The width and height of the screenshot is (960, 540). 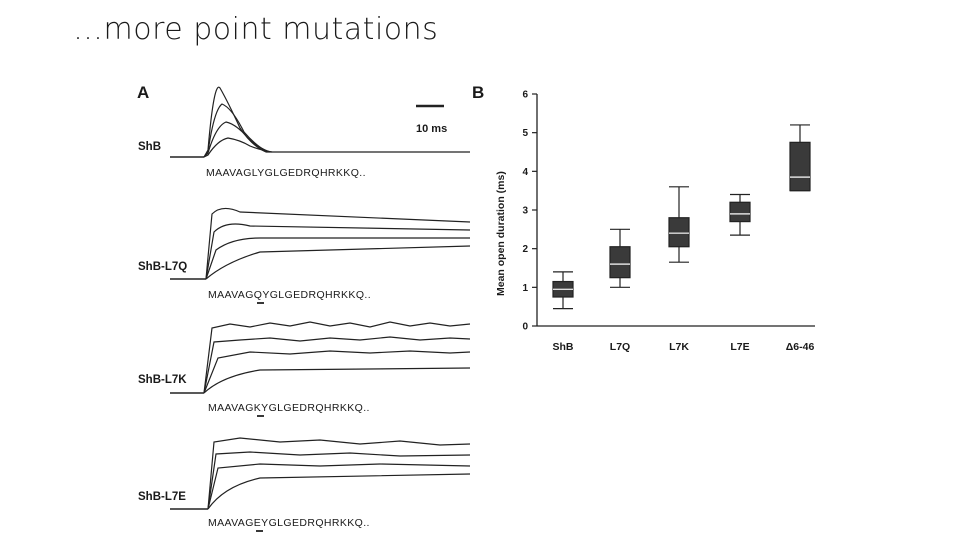 I want to click on y-tick-label: 2, so click(x=525, y=249).